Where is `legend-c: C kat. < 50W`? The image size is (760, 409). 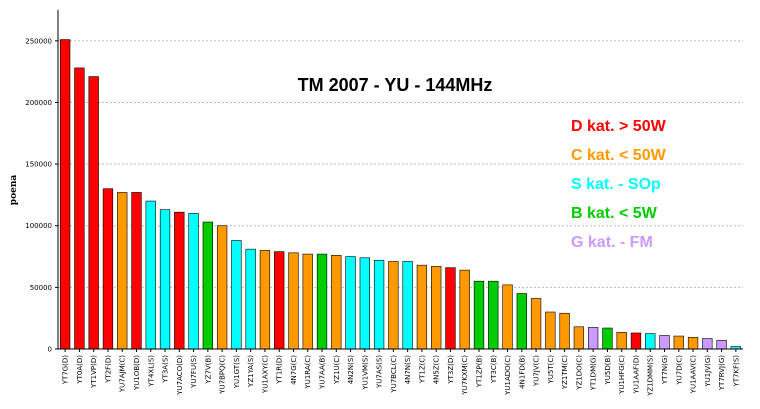
legend-c: C kat. < 50W is located at coordinates (619, 155).